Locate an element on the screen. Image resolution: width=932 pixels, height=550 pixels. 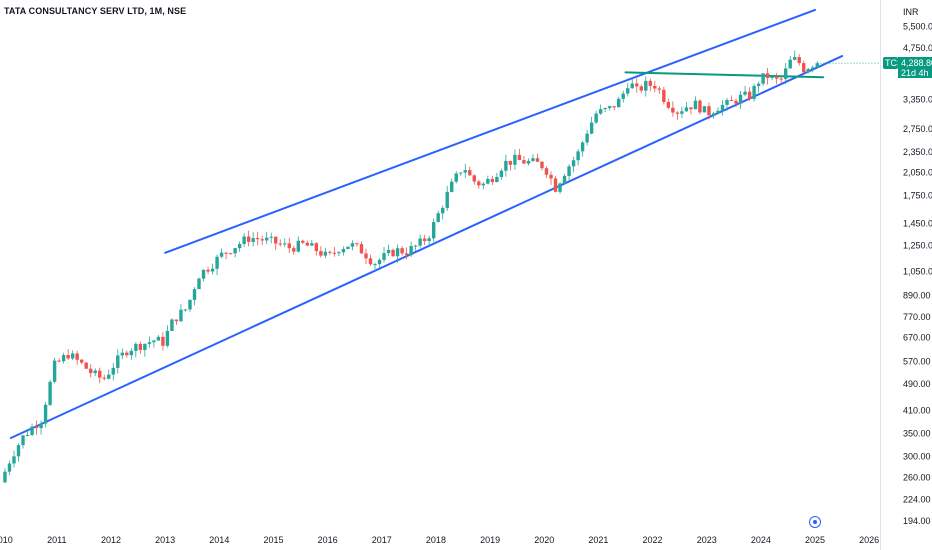
y-tick-label: 890.00 is located at coordinates (917, 296).